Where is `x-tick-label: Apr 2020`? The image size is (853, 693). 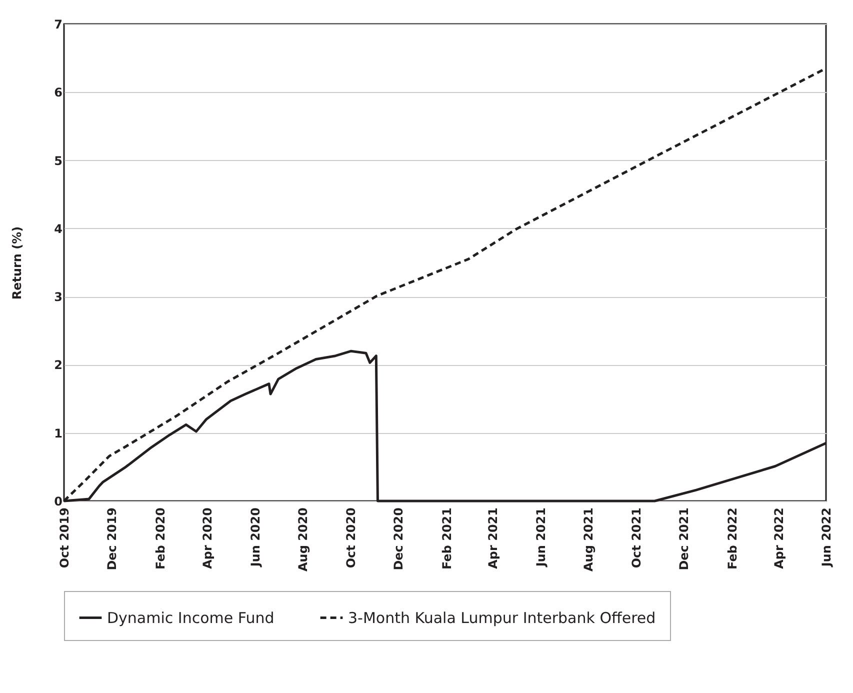 x-tick-label: Apr 2020 is located at coordinates (207, 538).